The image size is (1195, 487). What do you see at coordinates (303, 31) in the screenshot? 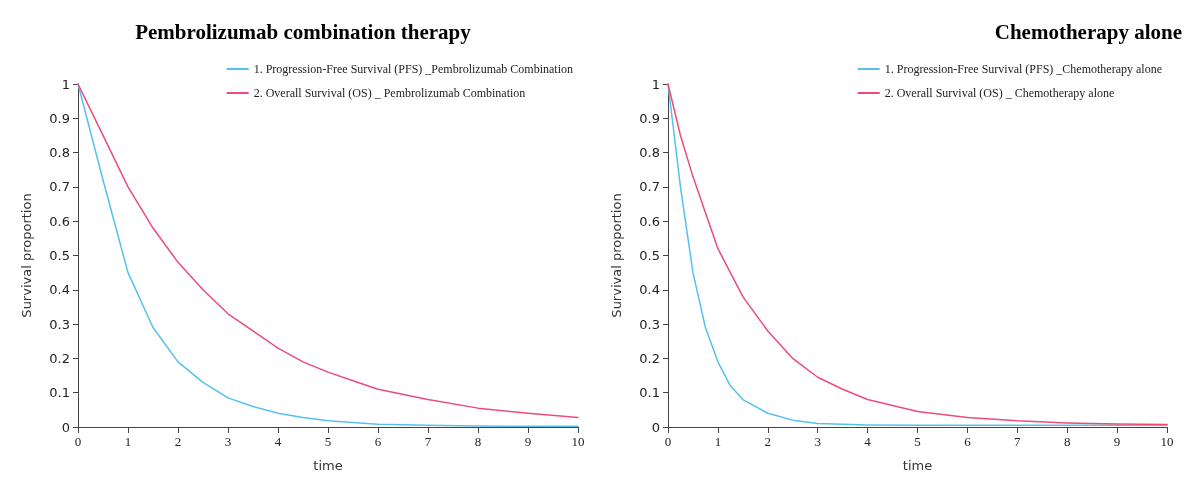
I see `chart-title: Pembrolizumab combination therapy` at bounding box center [303, 31].